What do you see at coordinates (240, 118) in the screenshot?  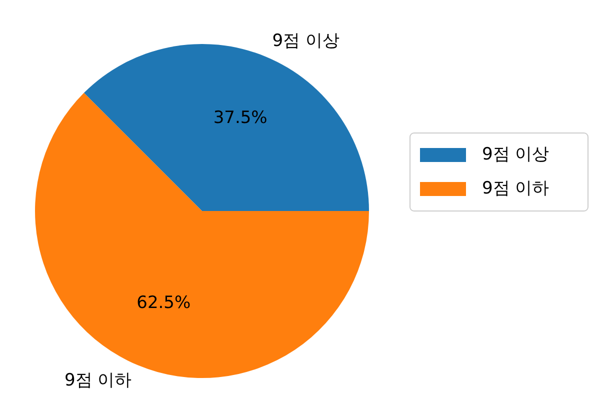 I see `data-label: 37.5%` at bounding box center [240, 118].